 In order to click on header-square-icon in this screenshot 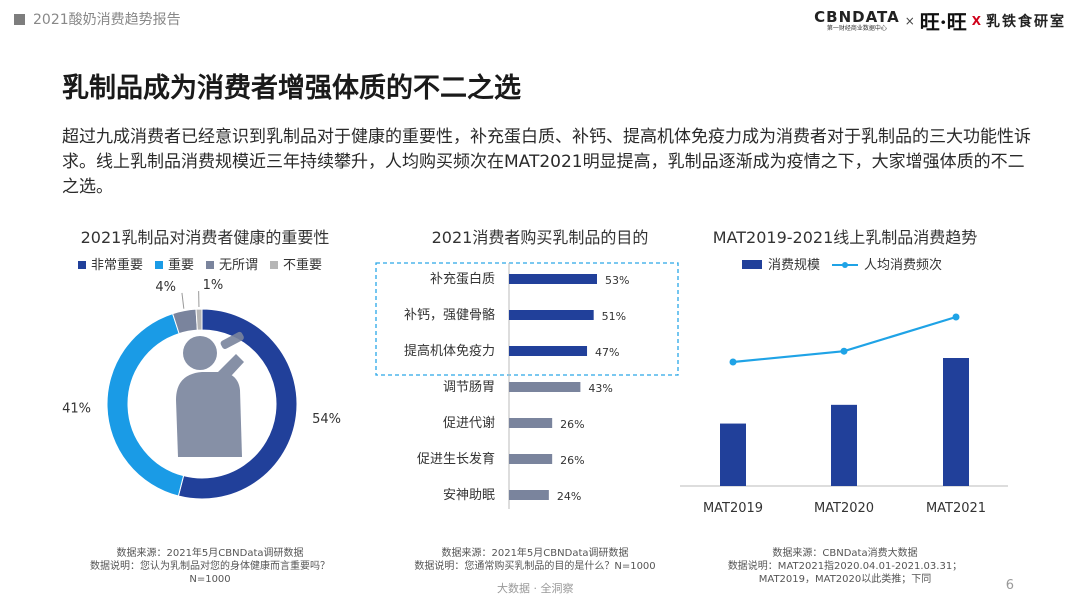, I will do `click(19, 19)`.